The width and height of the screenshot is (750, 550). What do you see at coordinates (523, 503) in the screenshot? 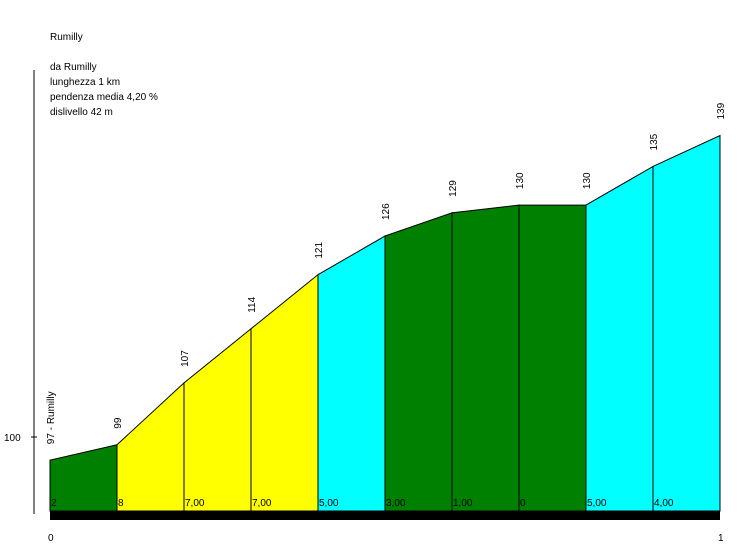
I see `grade-label: 0` at bounding box center [523, 503].